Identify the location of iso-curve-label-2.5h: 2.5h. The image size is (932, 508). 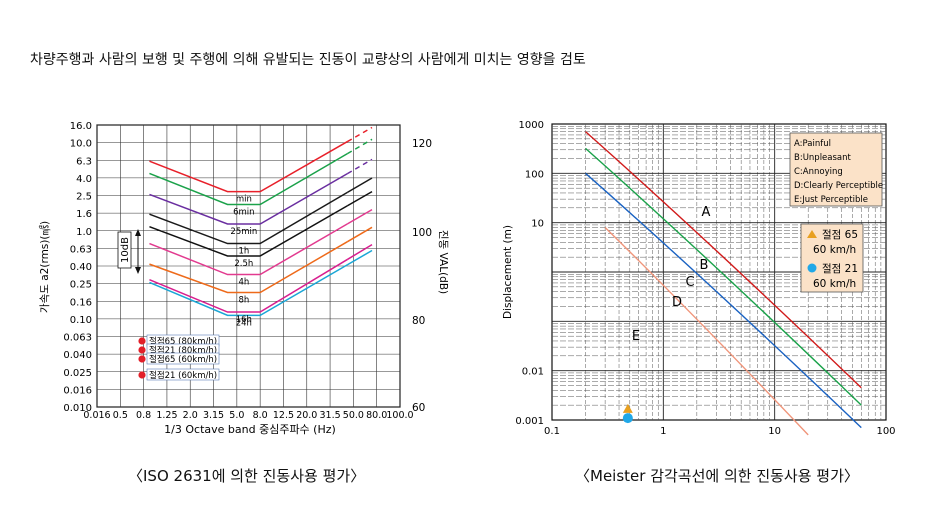
(243, 264).